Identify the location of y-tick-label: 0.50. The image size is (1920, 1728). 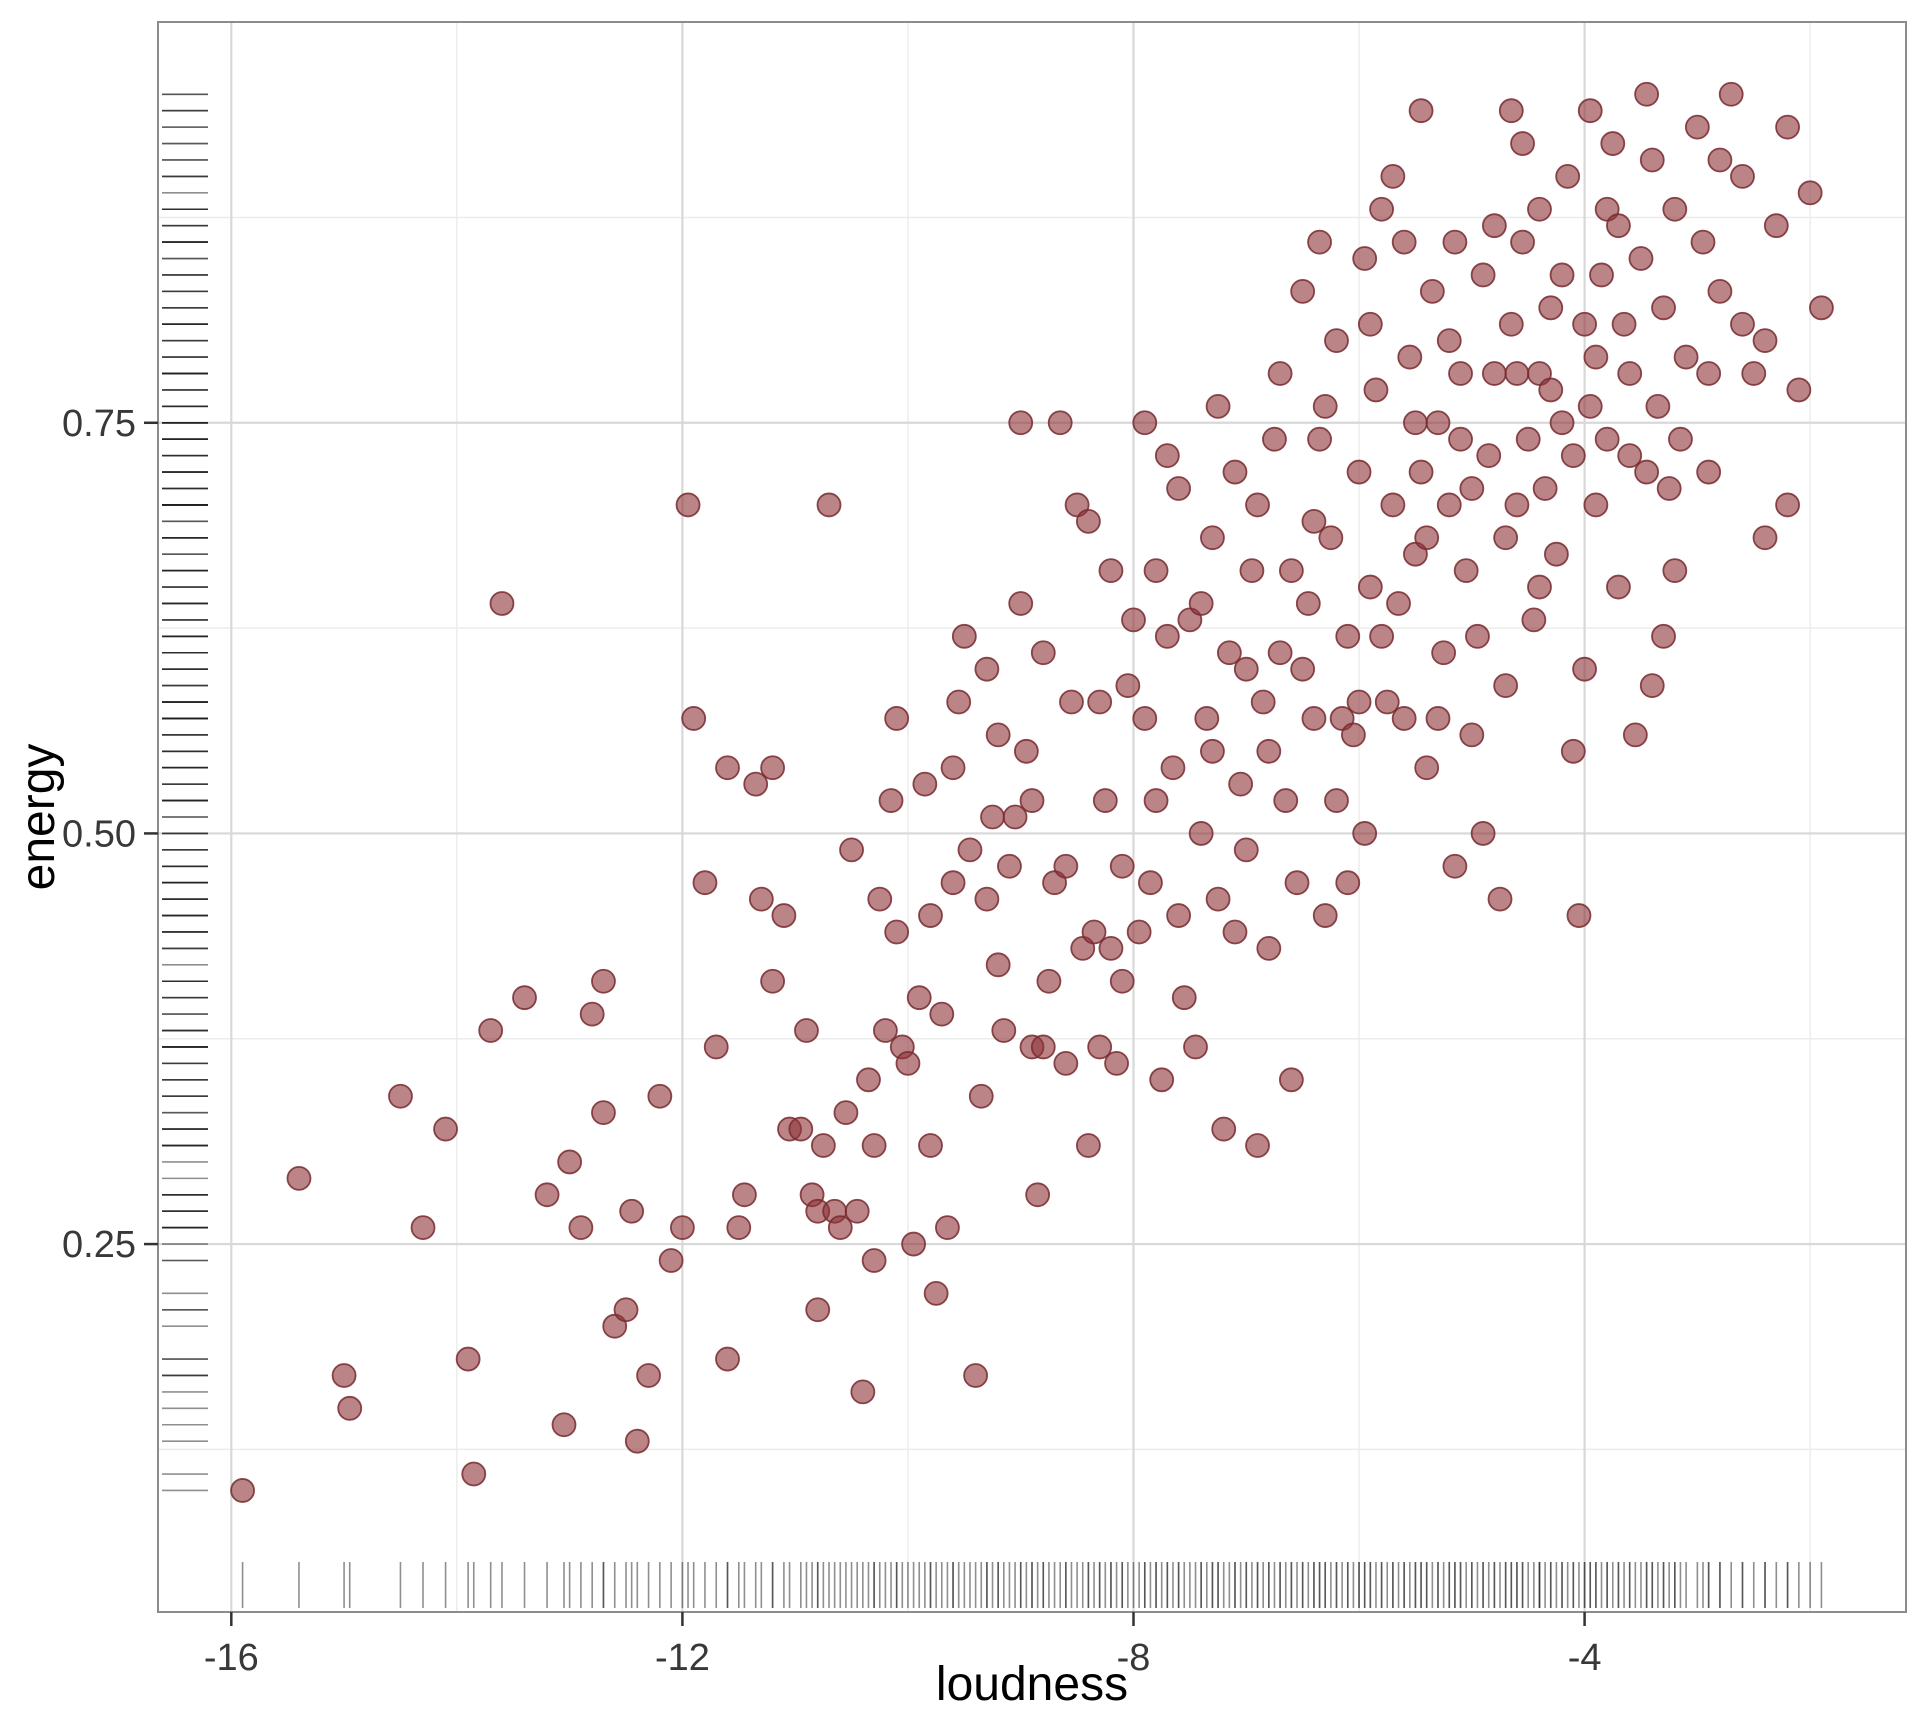
(99, 834).